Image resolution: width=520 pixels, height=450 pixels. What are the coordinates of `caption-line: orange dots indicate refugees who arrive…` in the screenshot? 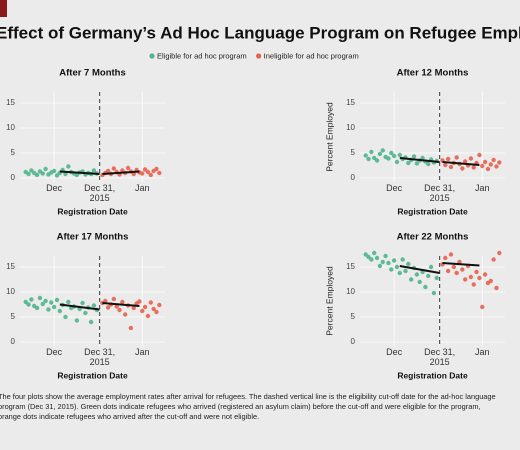 It's located at (130, 416).